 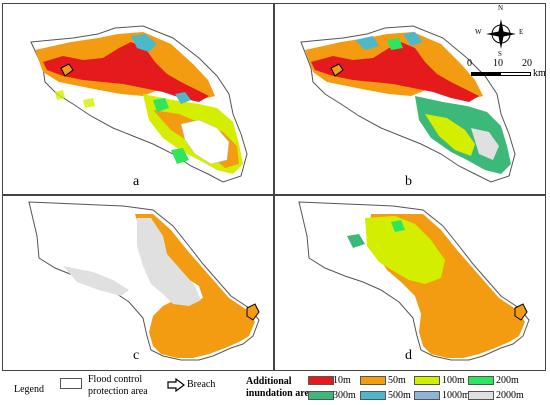 What do you see at coordinates (342, 380) in the screenshot?
I see `label-10m: 10m` at bounding box center [342, 380].